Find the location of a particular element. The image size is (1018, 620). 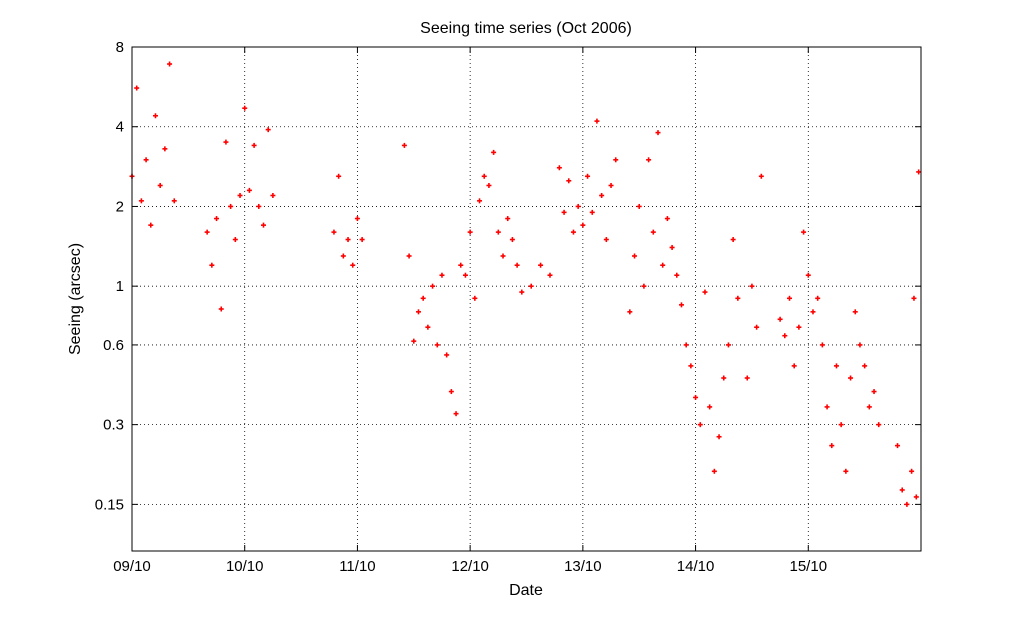

x-tick-labels: 09/10 10/10 11/10 12/10 13/10 14/10 15/10 is located at coordinates (470, 566).